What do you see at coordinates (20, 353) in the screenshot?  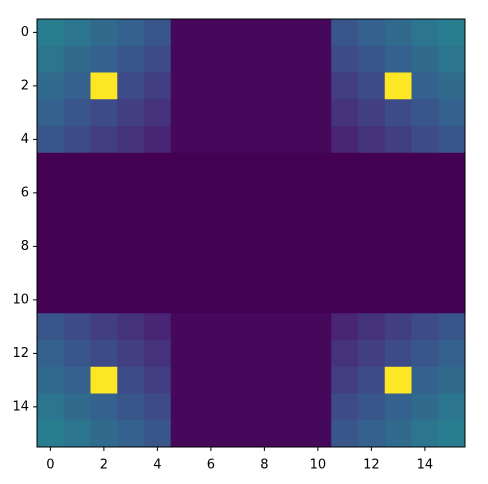 I see `y-tick-label: 12` at bounding box center [20, 353].